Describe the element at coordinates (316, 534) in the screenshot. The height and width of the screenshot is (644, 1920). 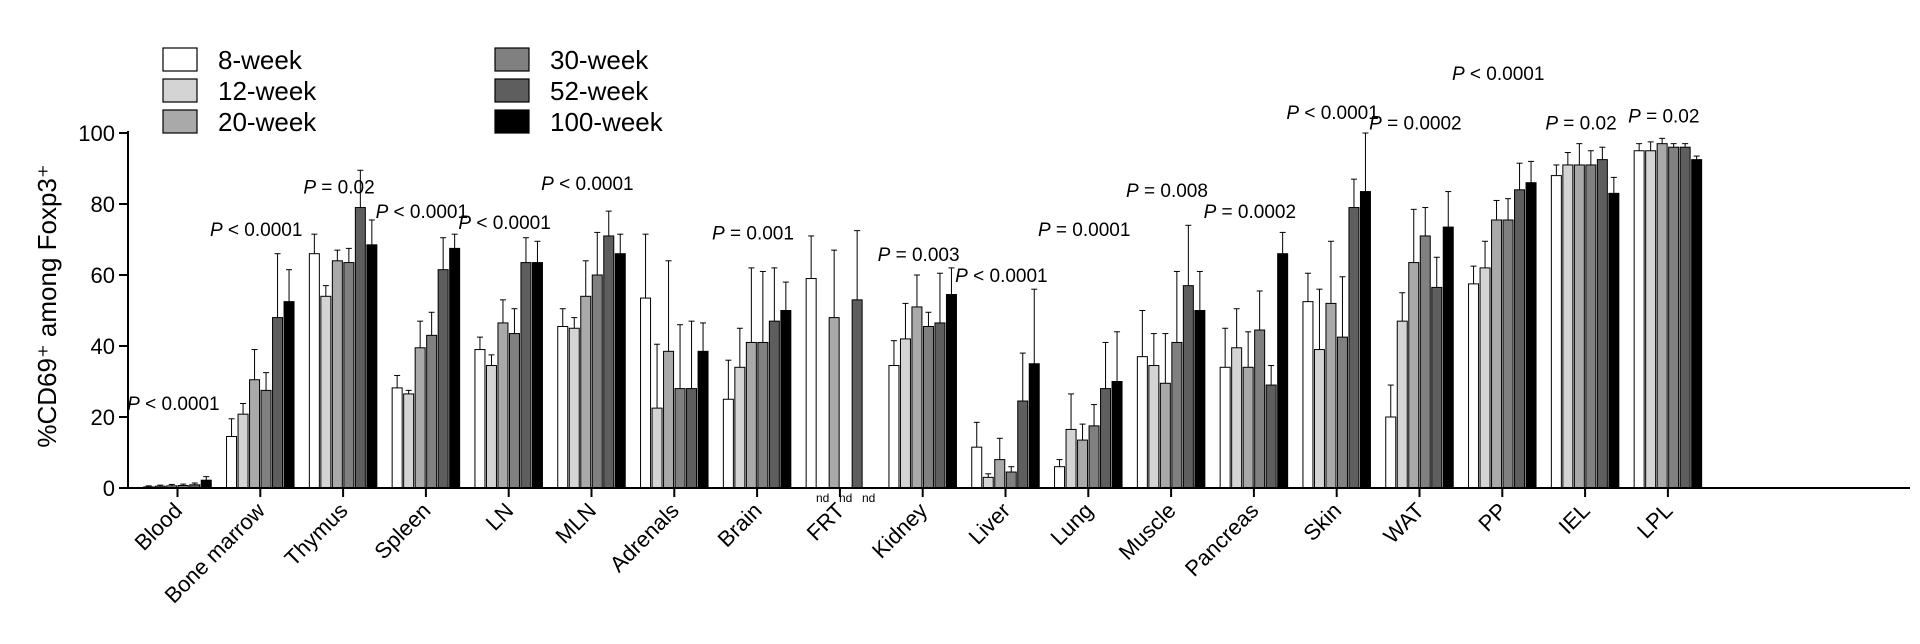
I see `x-tick-label: Thymus` at that location.